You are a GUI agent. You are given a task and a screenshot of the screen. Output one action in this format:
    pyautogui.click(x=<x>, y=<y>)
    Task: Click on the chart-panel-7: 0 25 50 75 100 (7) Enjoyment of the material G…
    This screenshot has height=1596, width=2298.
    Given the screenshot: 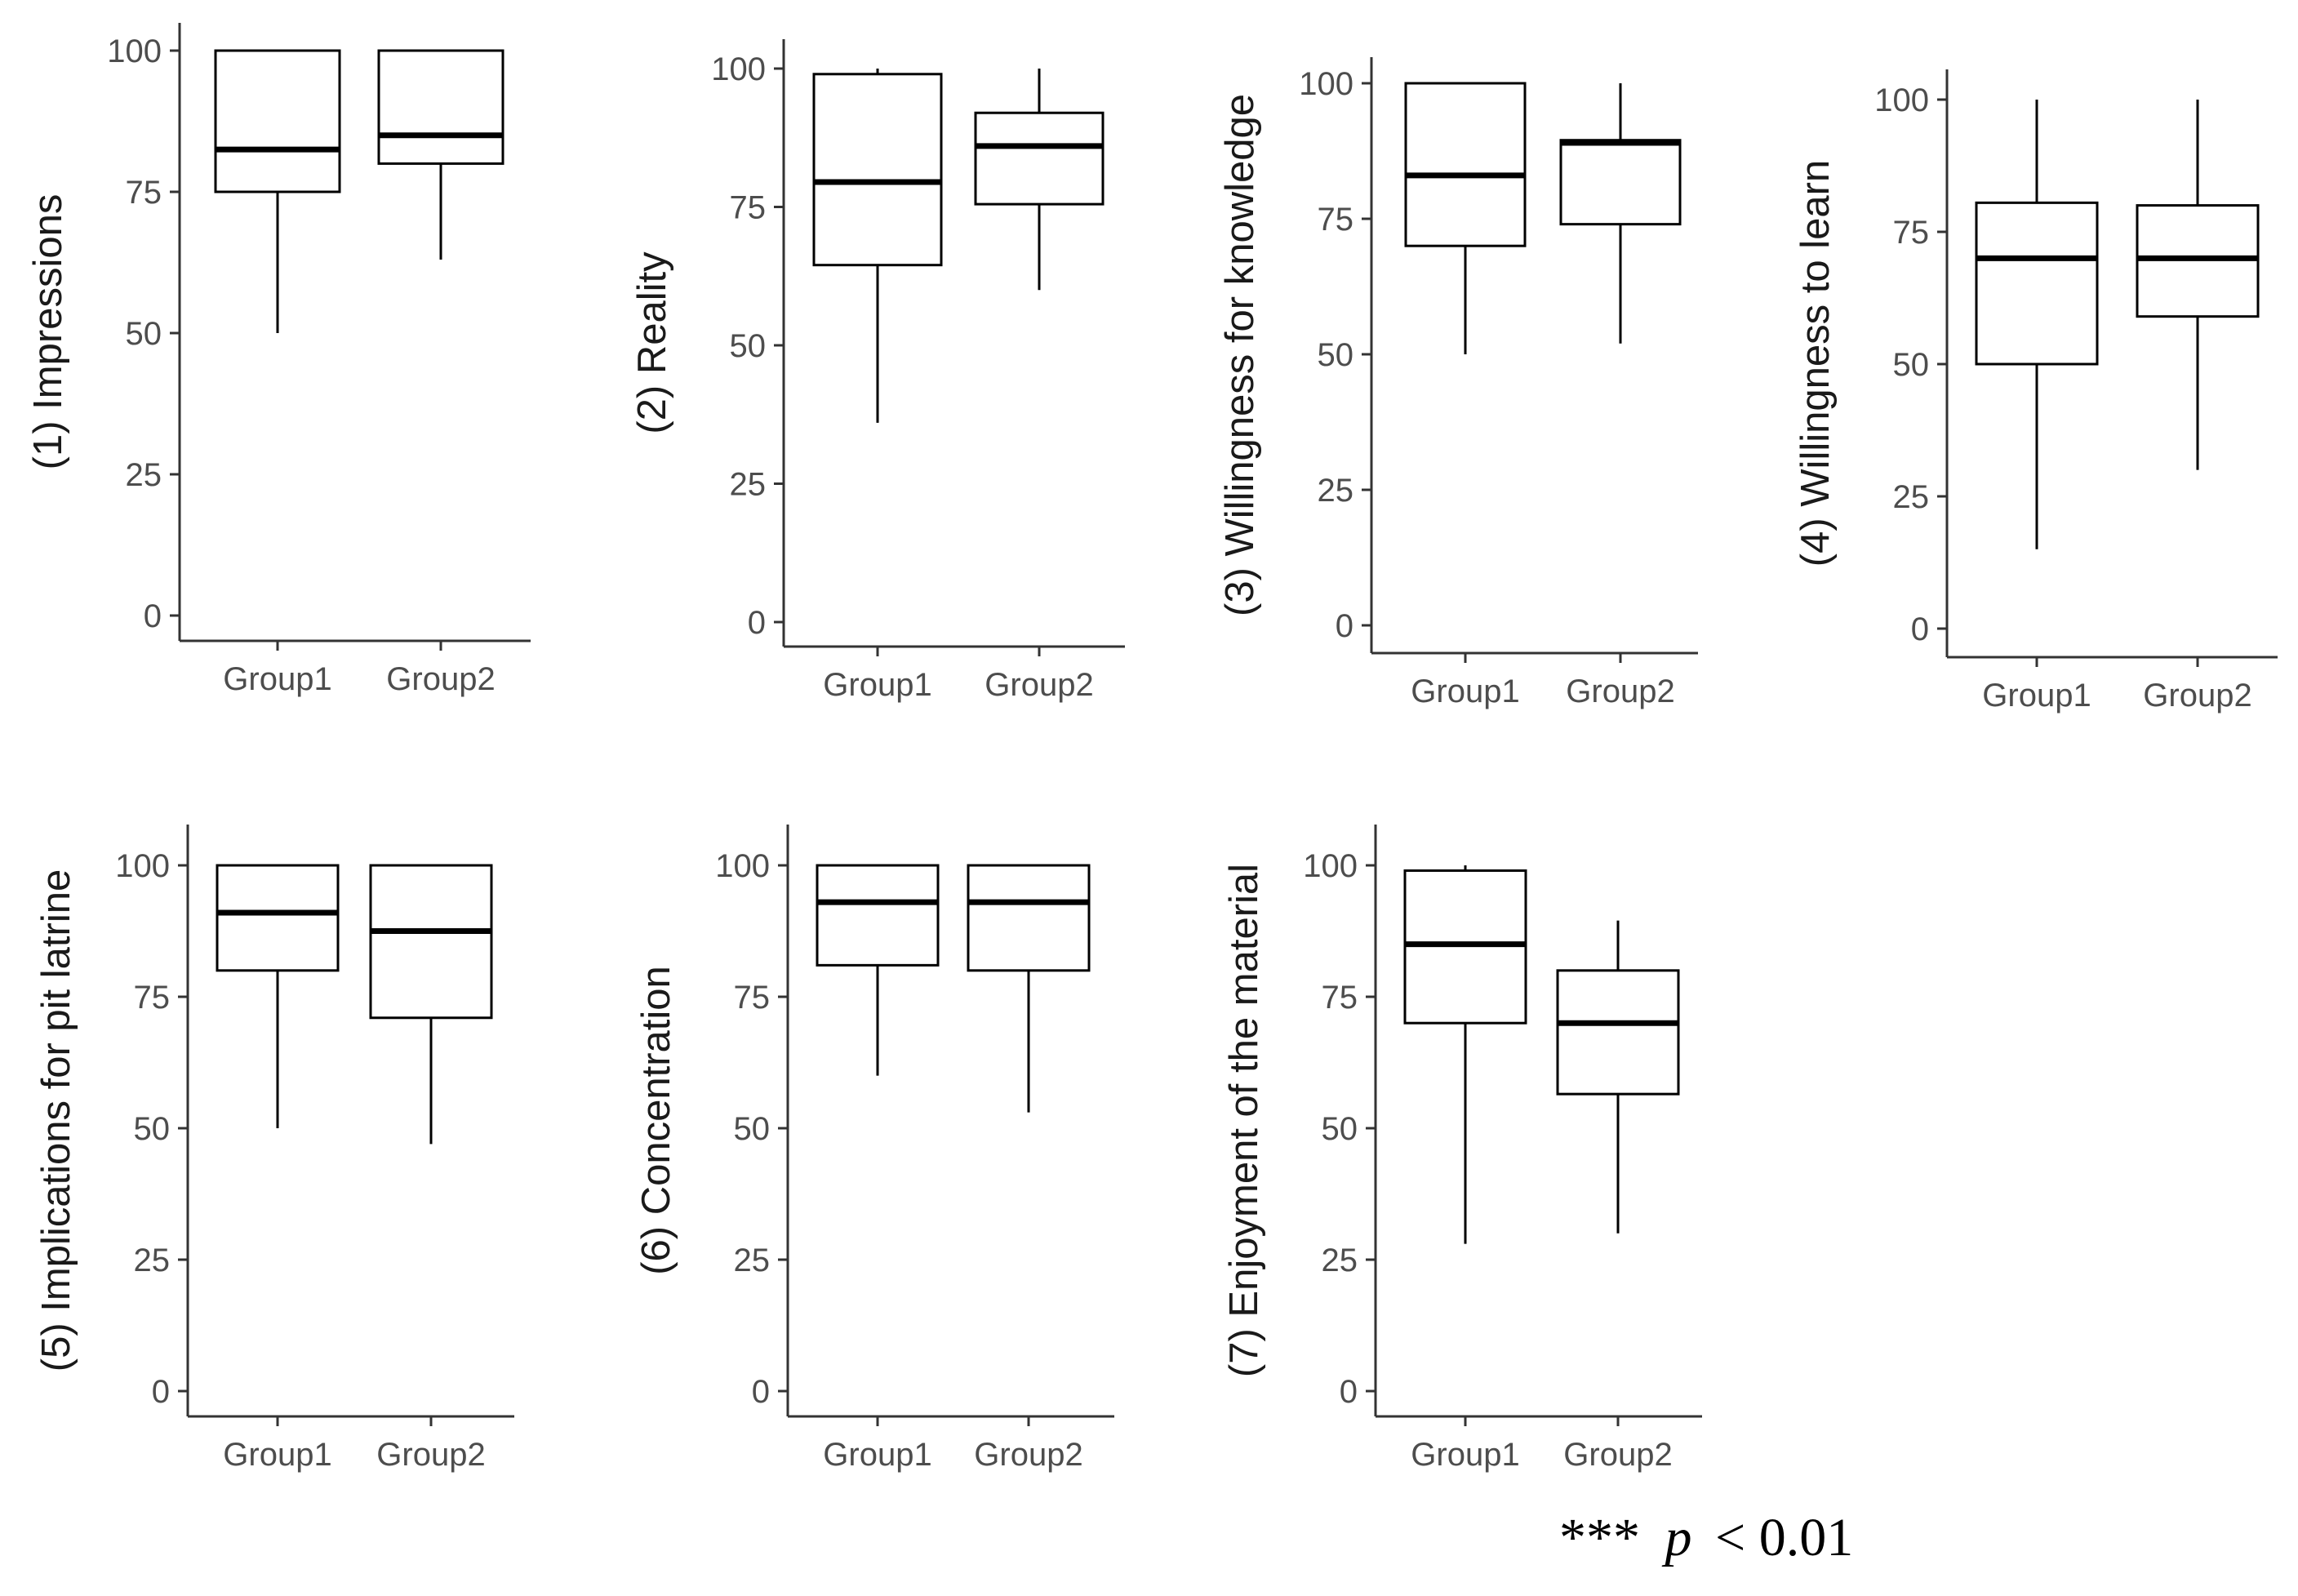 What is the action you would take?
    pyautogui.click(x=1462, y=1149)
    